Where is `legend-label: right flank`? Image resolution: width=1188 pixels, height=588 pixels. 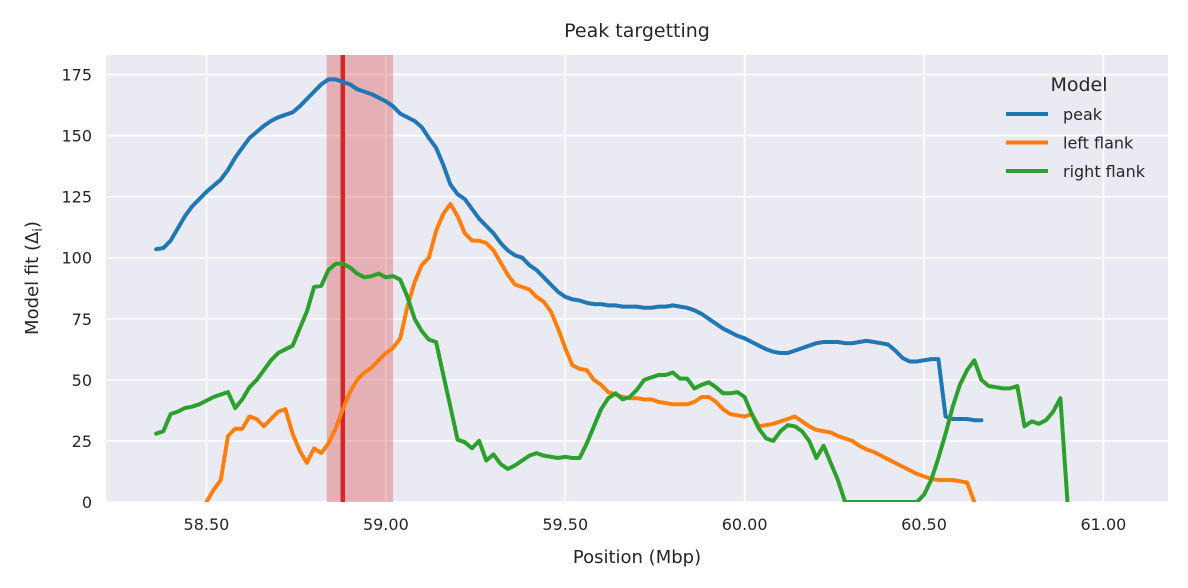
legend-label: right flank is located at coordinates (1104, 171).